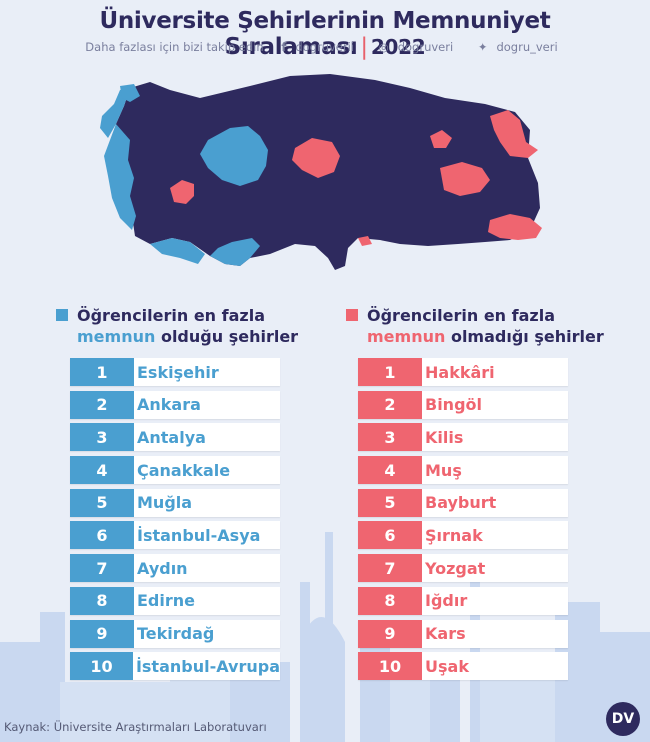  Describe the element at coordinates (460, 372) in the screenshot. I see `city-name: Hakkâri` at that location.